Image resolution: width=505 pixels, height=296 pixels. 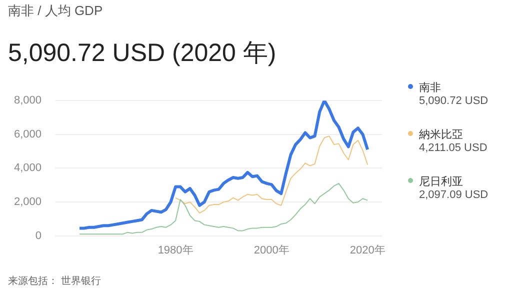 I want to click on x-tick-label: 1980年, so click(x=176, y=250).